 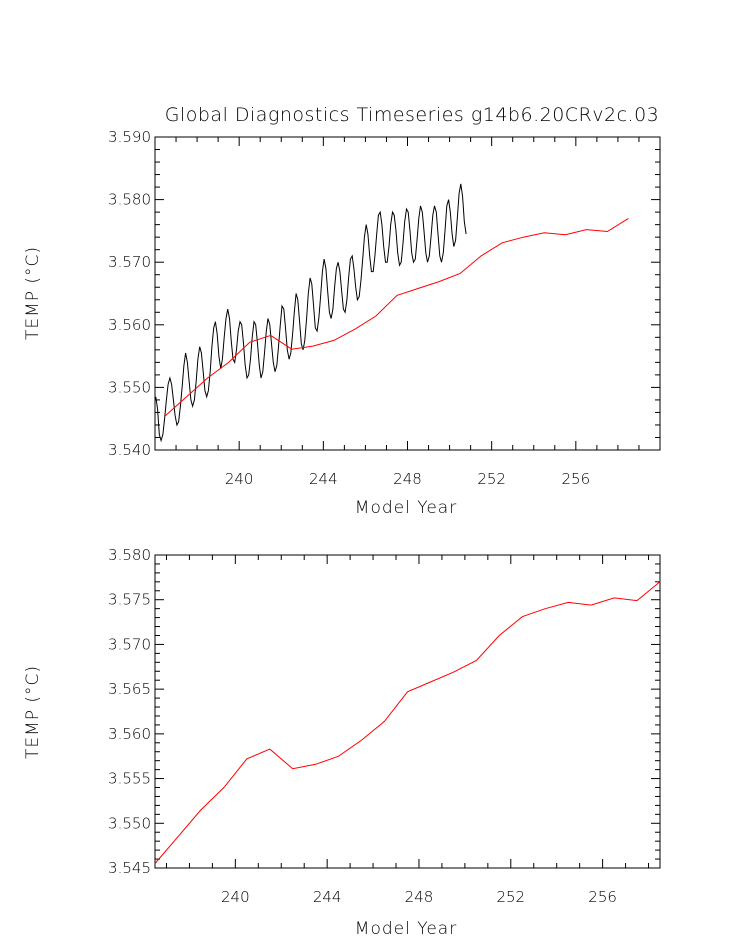 I want to click on y-axis-label: TEMP (°C), so click(x=33, y=293).